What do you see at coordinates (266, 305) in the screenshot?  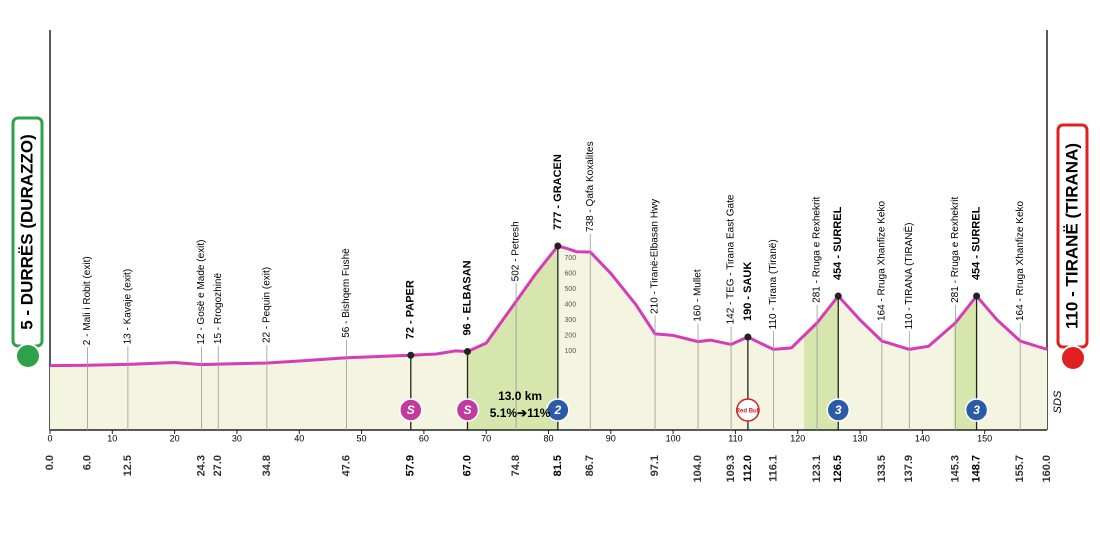 I see `waypoint-name: 22 - Pequin (exit)` at bounding box center [266, 305].